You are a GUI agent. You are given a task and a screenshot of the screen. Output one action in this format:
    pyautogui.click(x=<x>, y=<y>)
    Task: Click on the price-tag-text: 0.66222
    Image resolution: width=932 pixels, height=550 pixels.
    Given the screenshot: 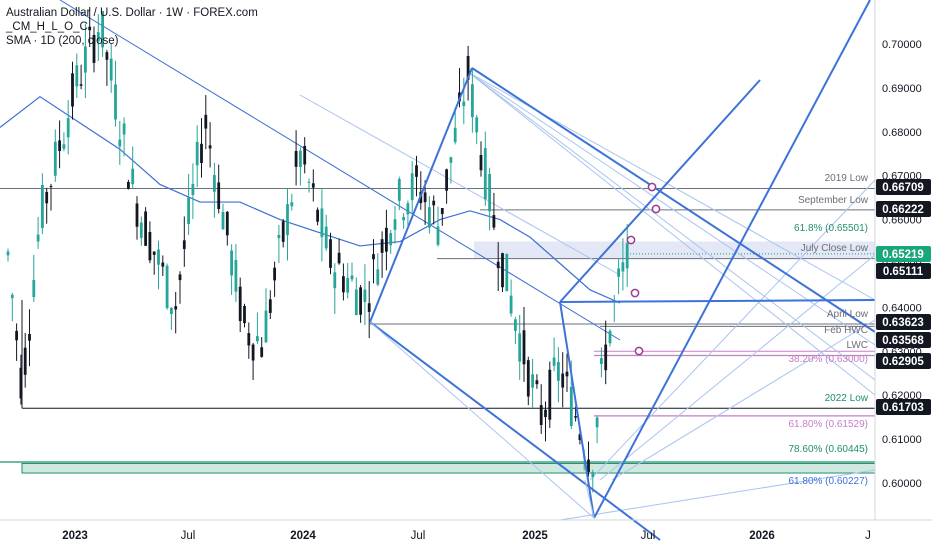 What is the action you would take?
    pyautogui.click(x=903, y=210)
    